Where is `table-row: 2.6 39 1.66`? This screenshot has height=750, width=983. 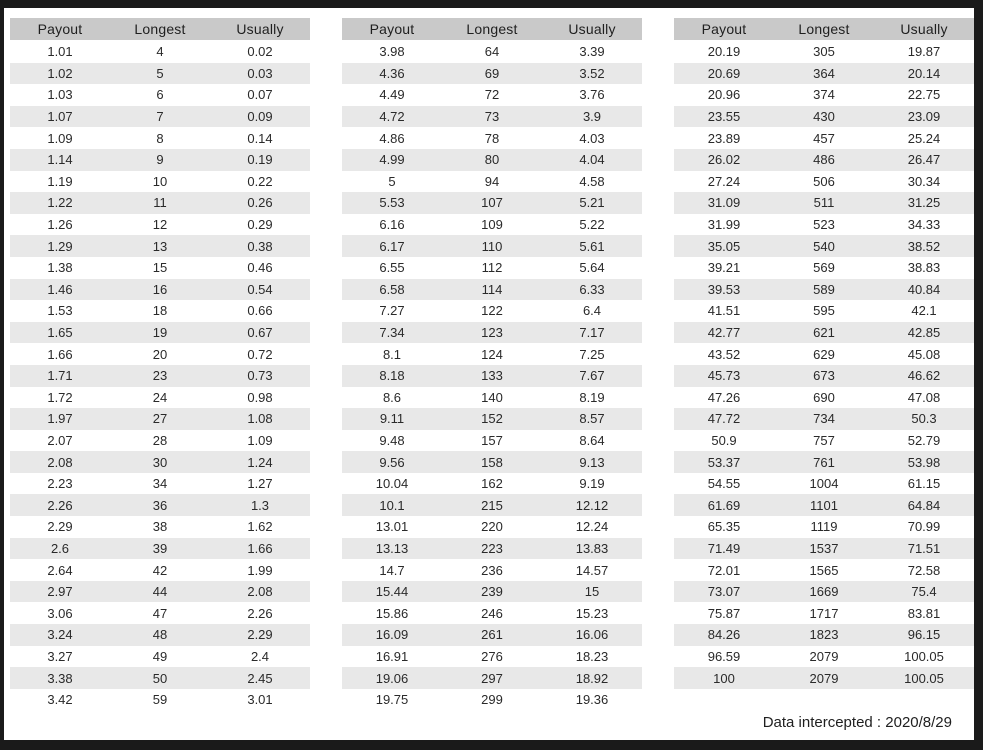
table-row: 2.6 39 1.66 is located at coordinates (160, 548).